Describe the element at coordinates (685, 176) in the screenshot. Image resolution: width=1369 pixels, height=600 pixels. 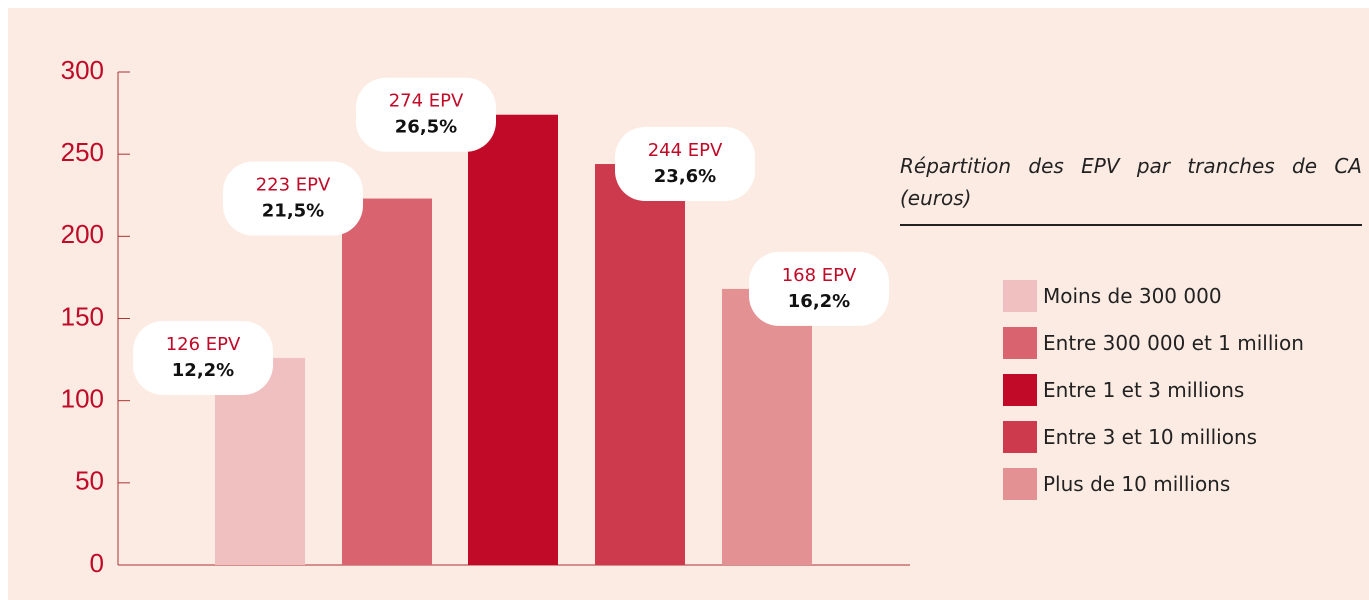
I see `percent-label: 23,6%` at that location.